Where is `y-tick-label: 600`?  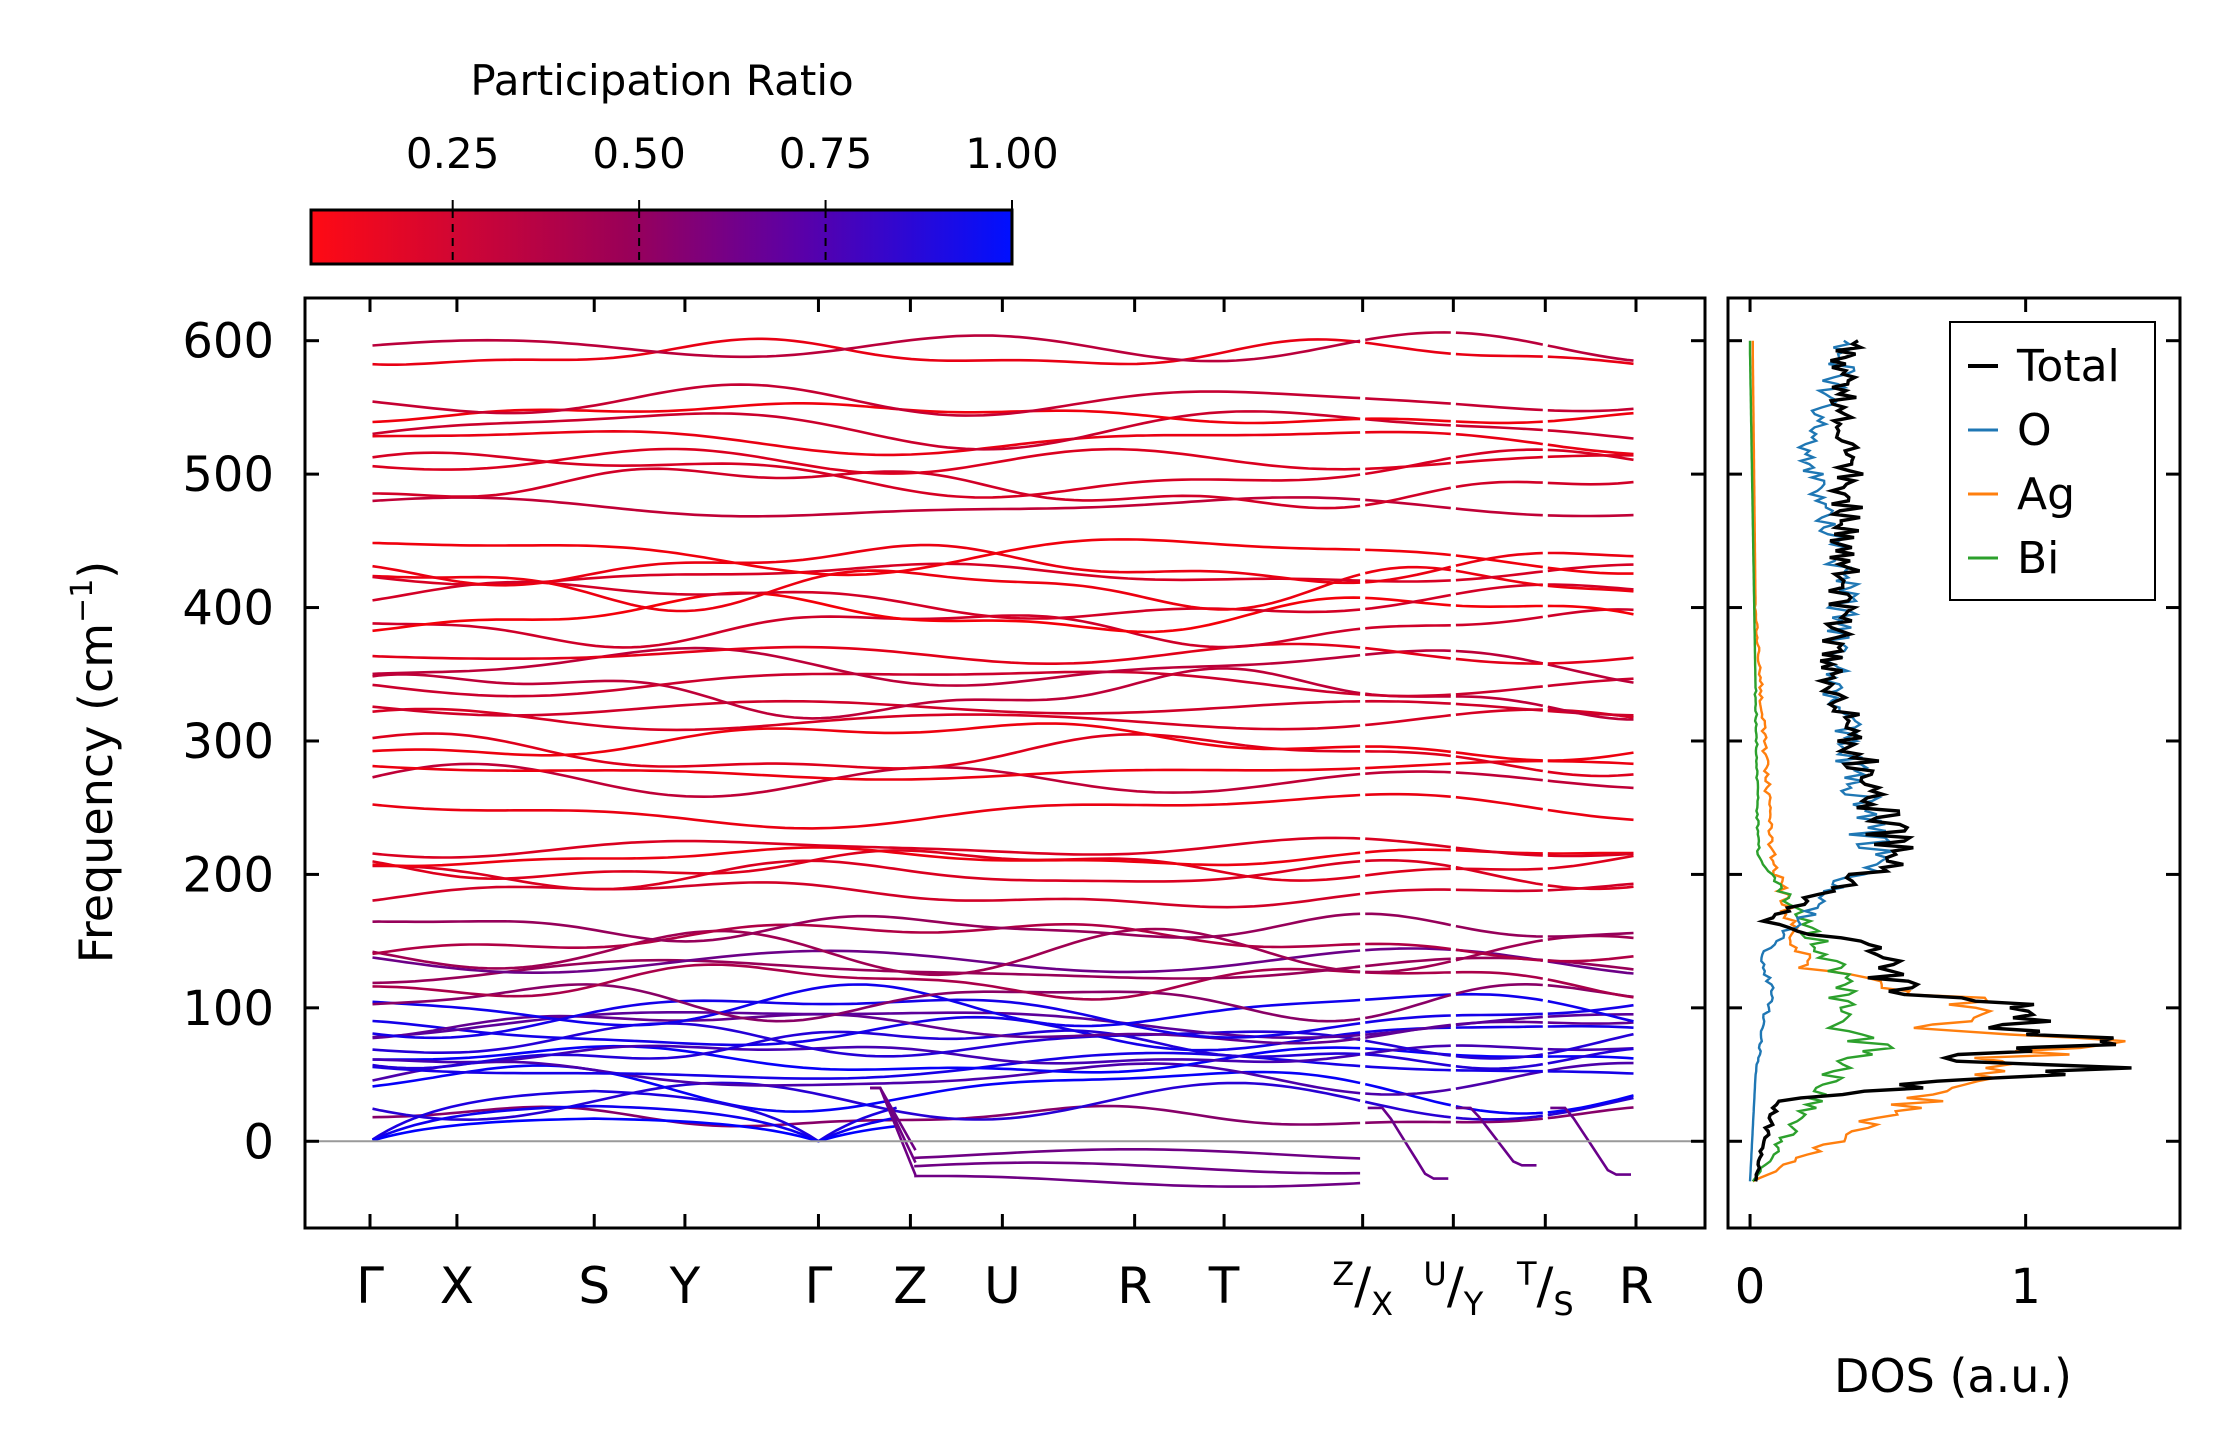 y-tick-label: 600 is located at coordinates (228, 342).